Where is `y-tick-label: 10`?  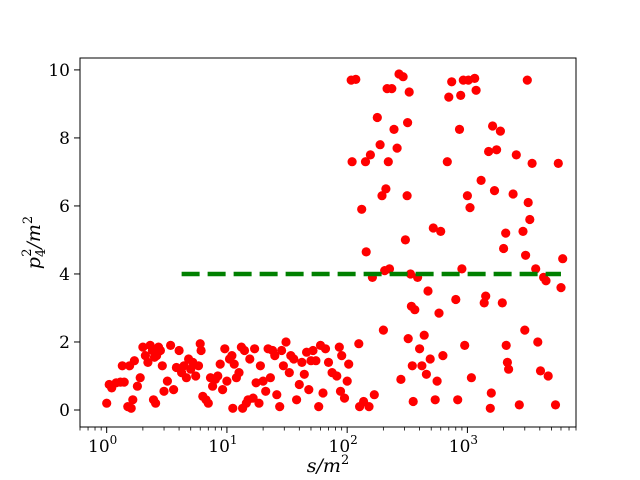 y-tick-label: 10 is located at coordinates (59, 71).